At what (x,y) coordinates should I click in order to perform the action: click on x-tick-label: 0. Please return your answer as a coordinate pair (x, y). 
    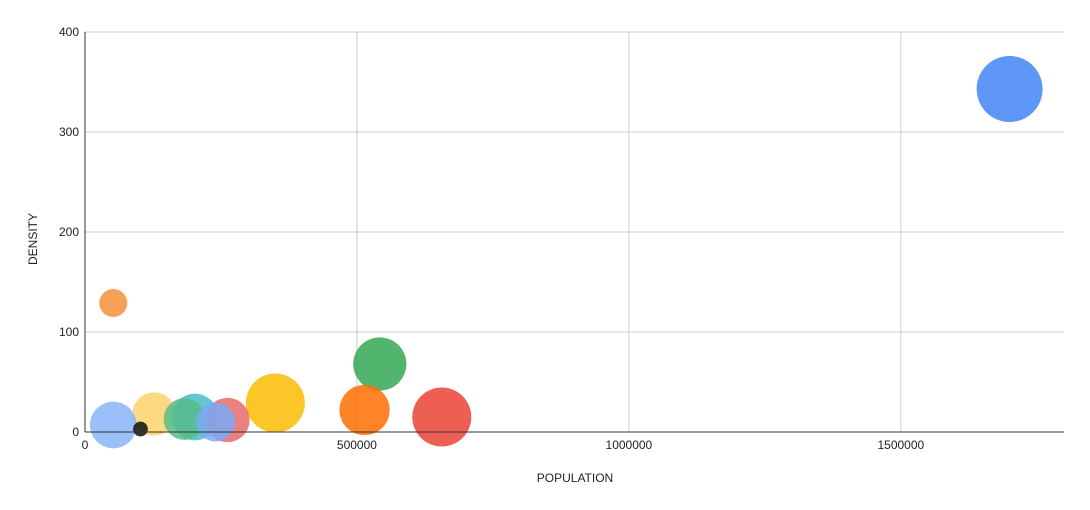
    Looking at the image, I should click on (85, 445).